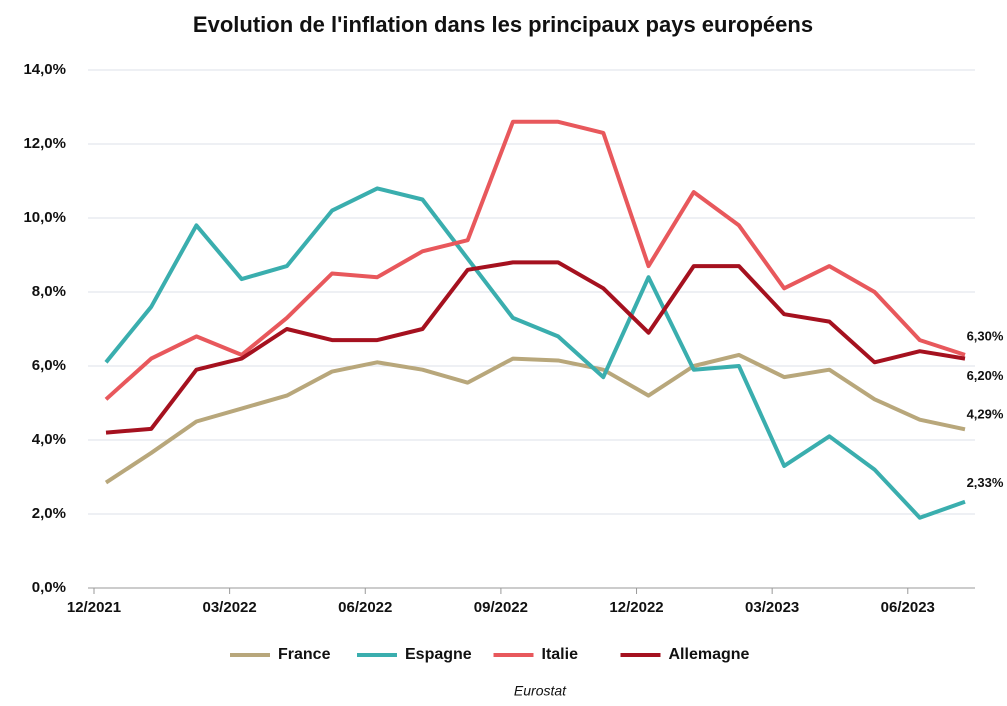 This screenshot has height=706, width=1007. What do you see at coordinates (772, 607) in the screenshot?
I see `x-tick-label: 03/2023` at bounding box center [772, 607].